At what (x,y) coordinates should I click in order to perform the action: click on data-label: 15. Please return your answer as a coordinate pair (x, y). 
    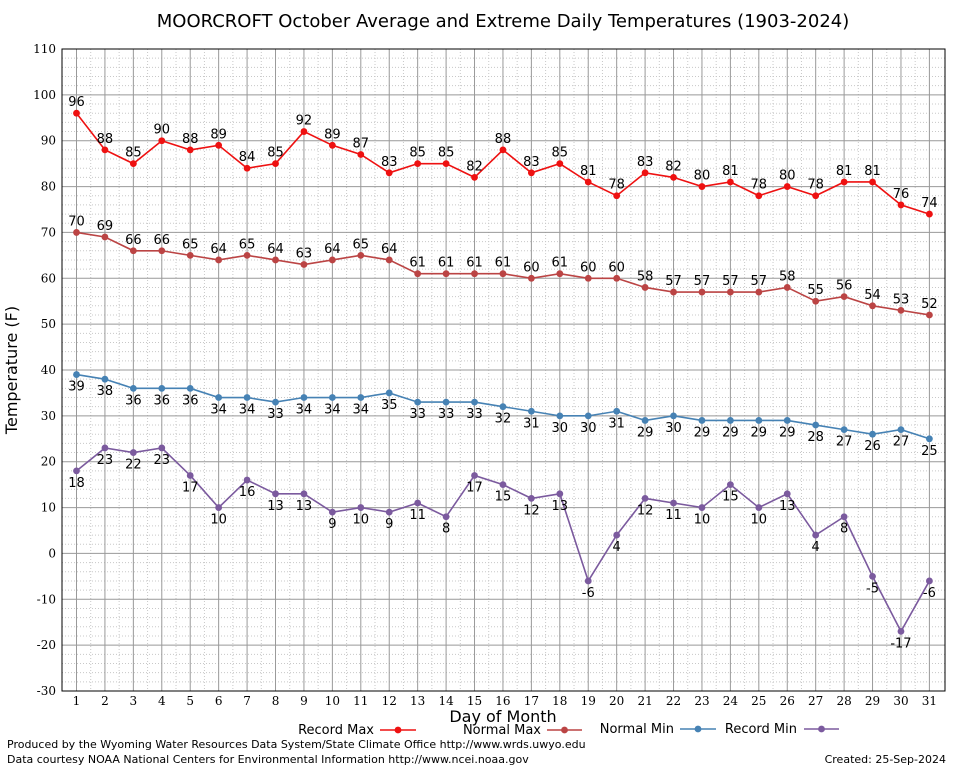
    Looking at the image, I should click on (503, 497).